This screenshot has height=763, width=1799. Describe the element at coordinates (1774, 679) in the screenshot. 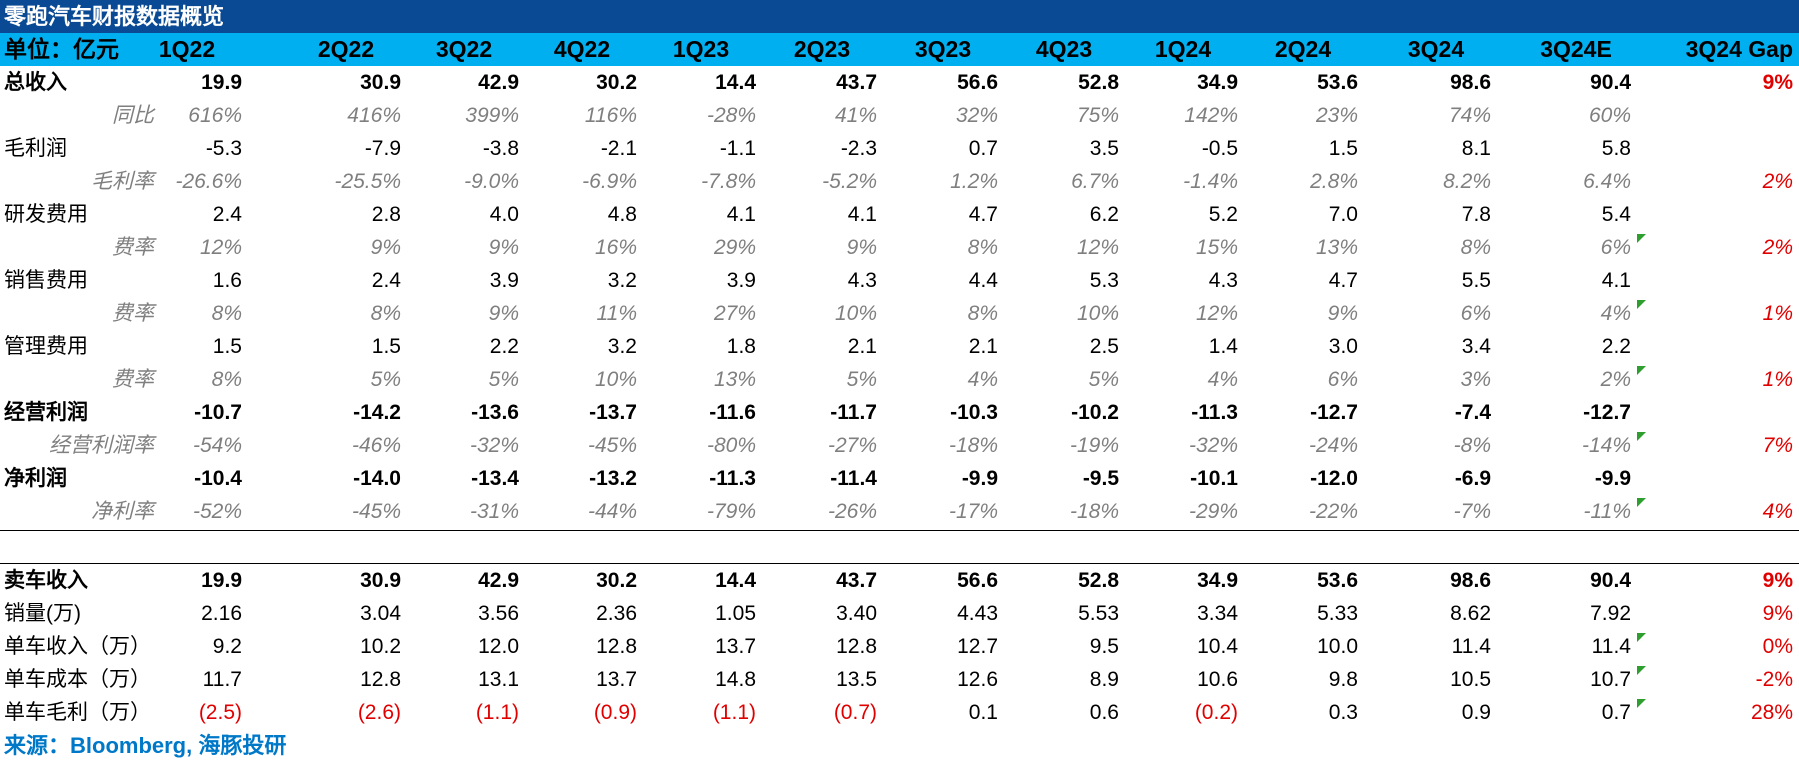

I see `gap-cell: -2%` at that location.